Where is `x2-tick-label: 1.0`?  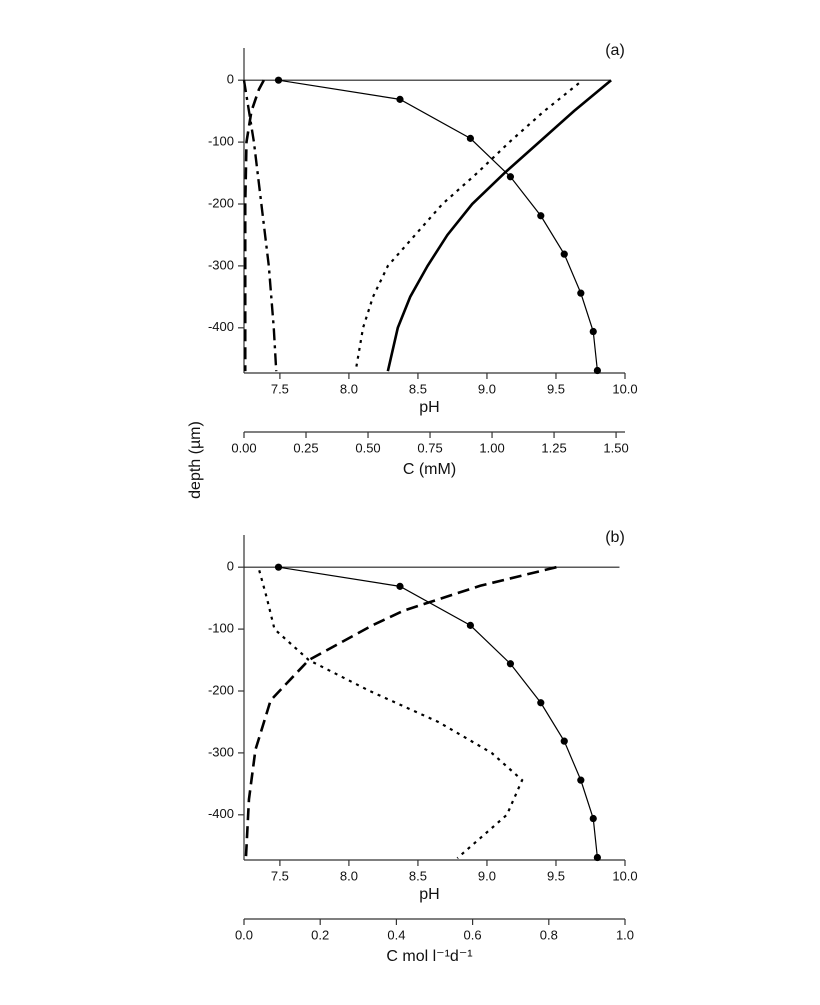
x2-tick-label: 1.0 is located at coordinates (625, 934).